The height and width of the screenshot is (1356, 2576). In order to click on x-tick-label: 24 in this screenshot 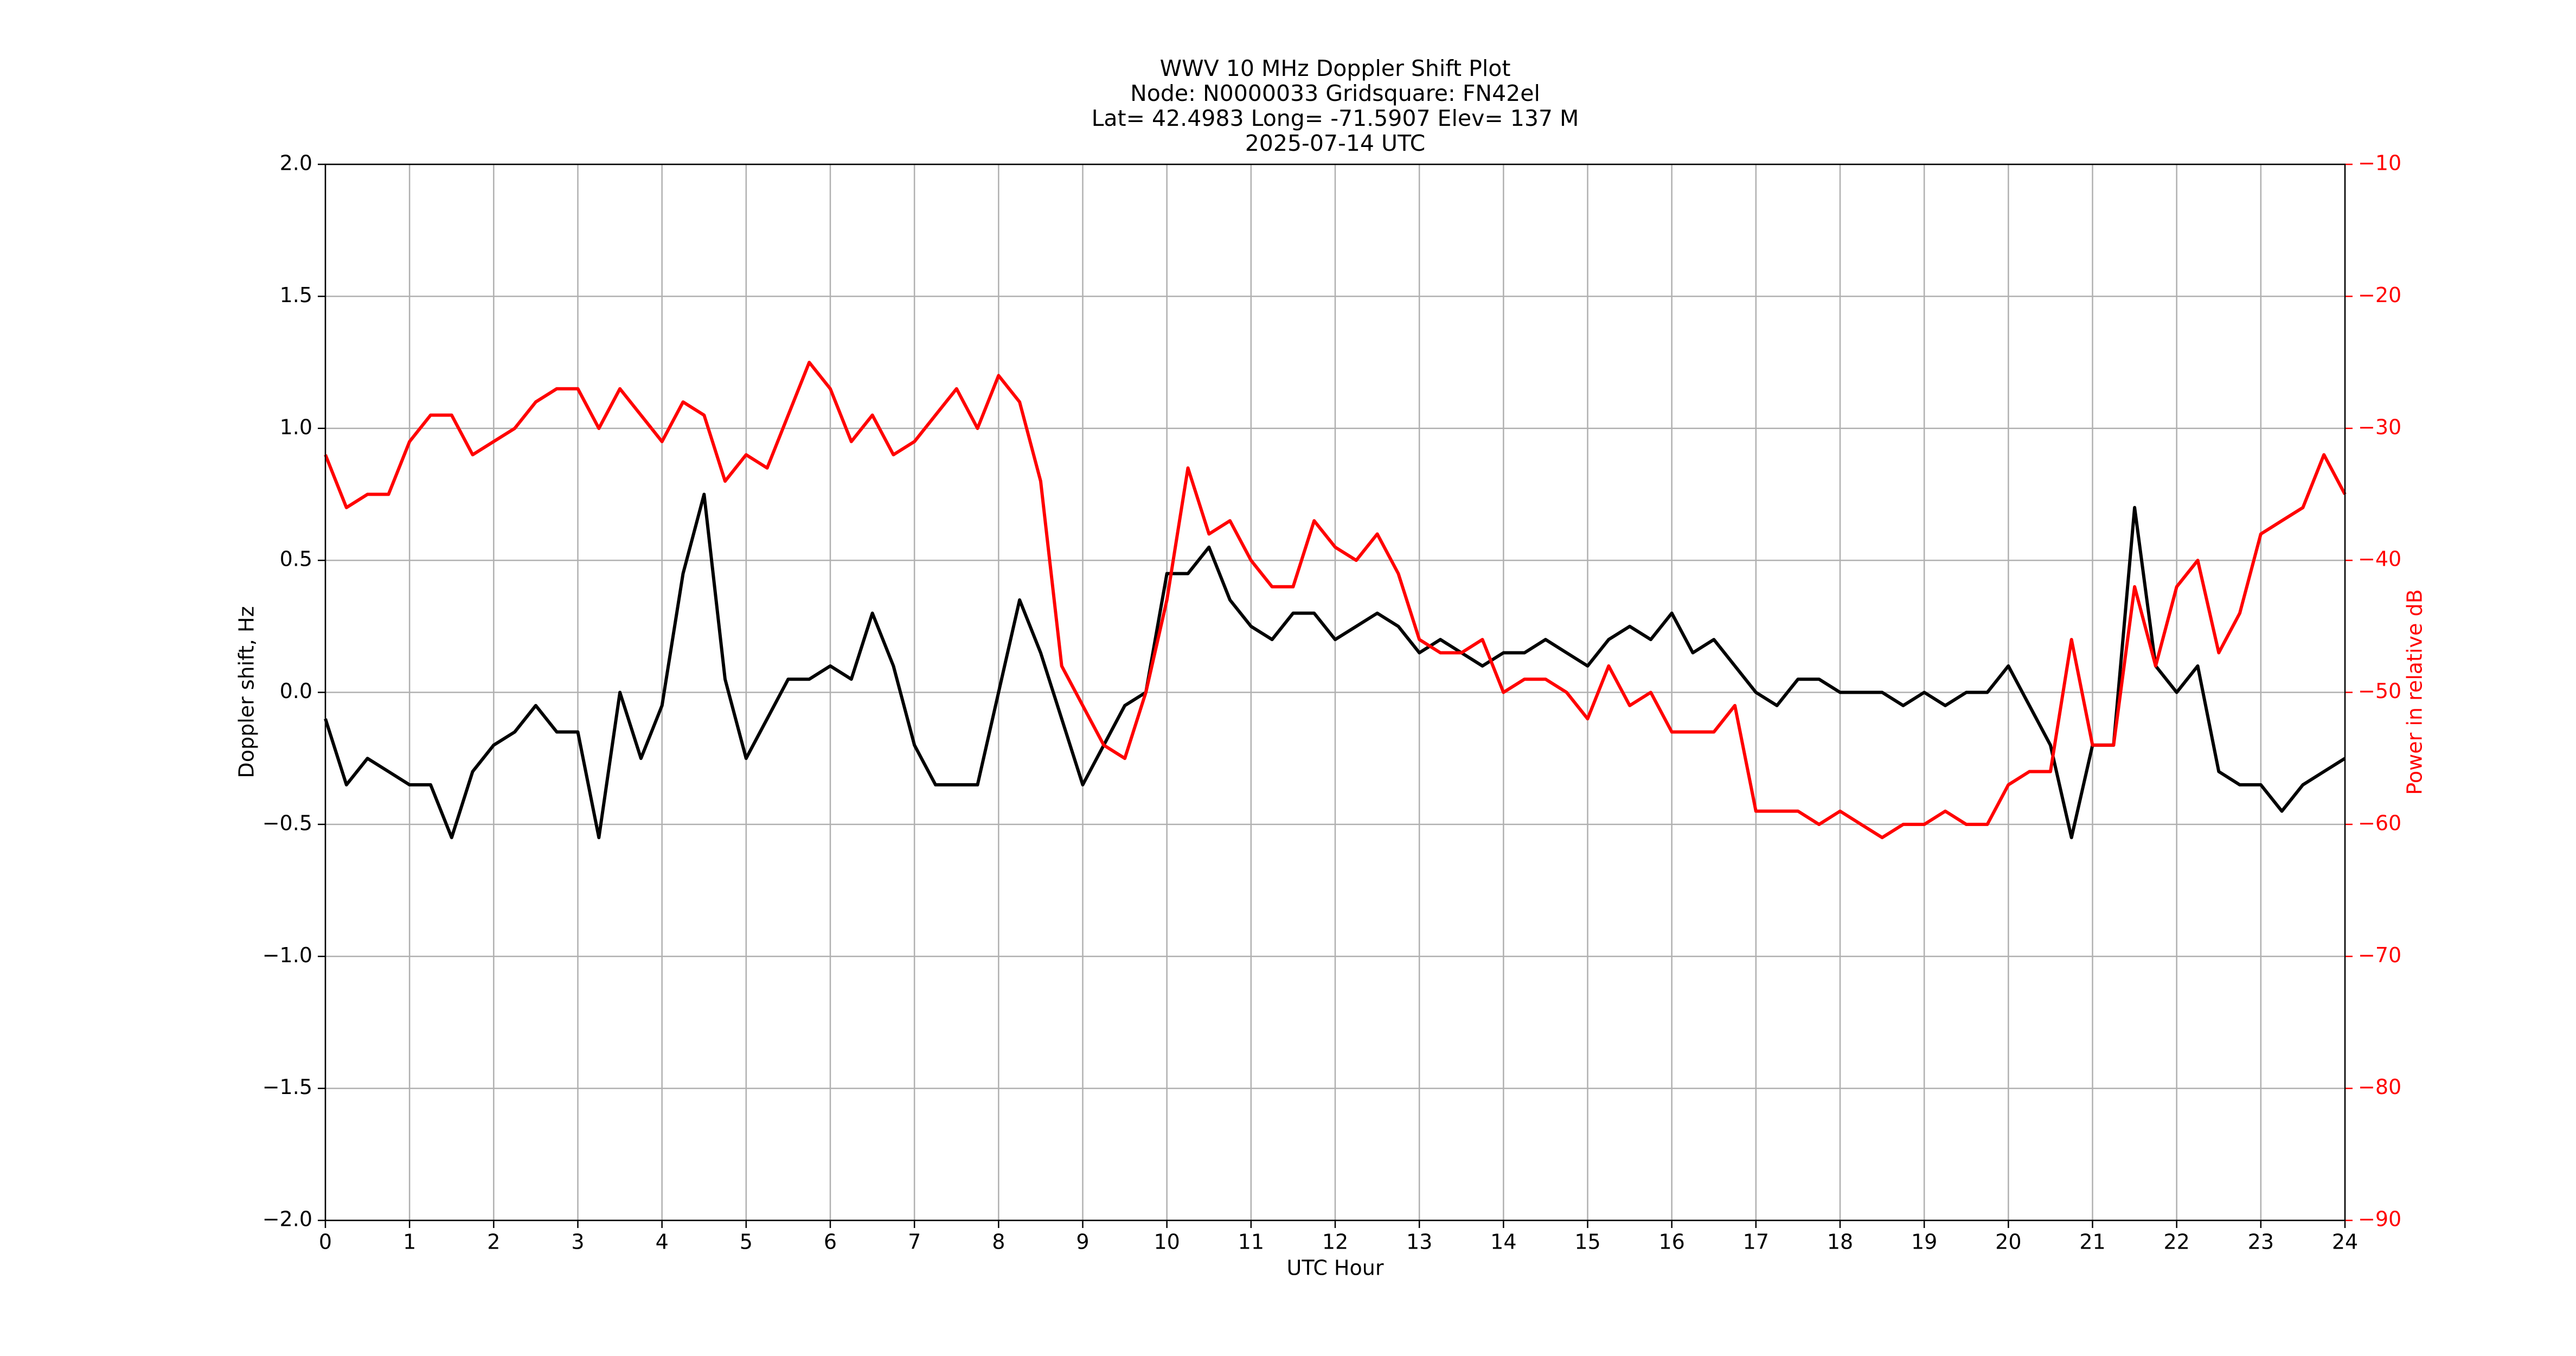, I will do `click(2345, 1242)`.